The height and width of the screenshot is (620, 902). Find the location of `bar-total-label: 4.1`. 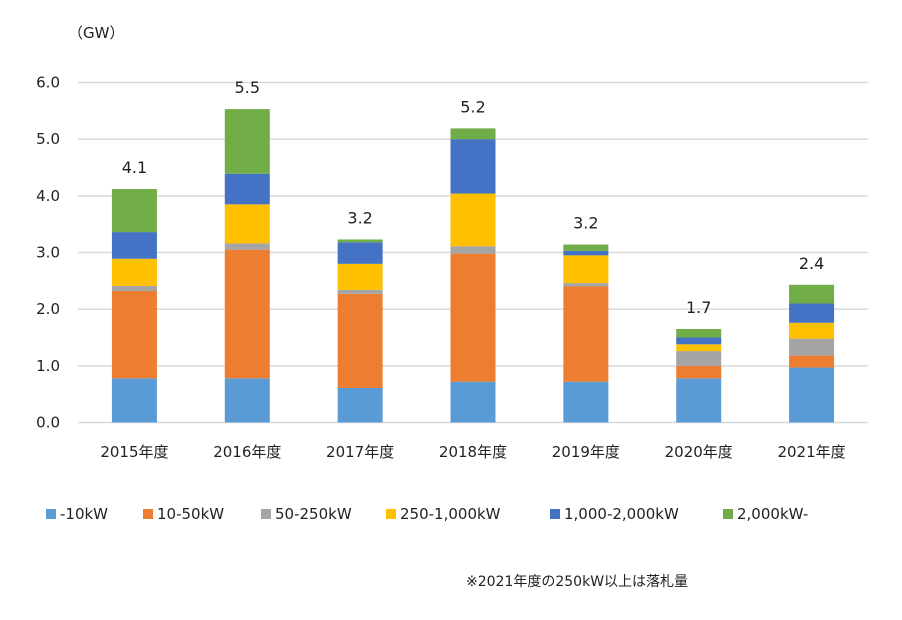

bar-total-label: 4.1 is located at coordinates (134, 167).